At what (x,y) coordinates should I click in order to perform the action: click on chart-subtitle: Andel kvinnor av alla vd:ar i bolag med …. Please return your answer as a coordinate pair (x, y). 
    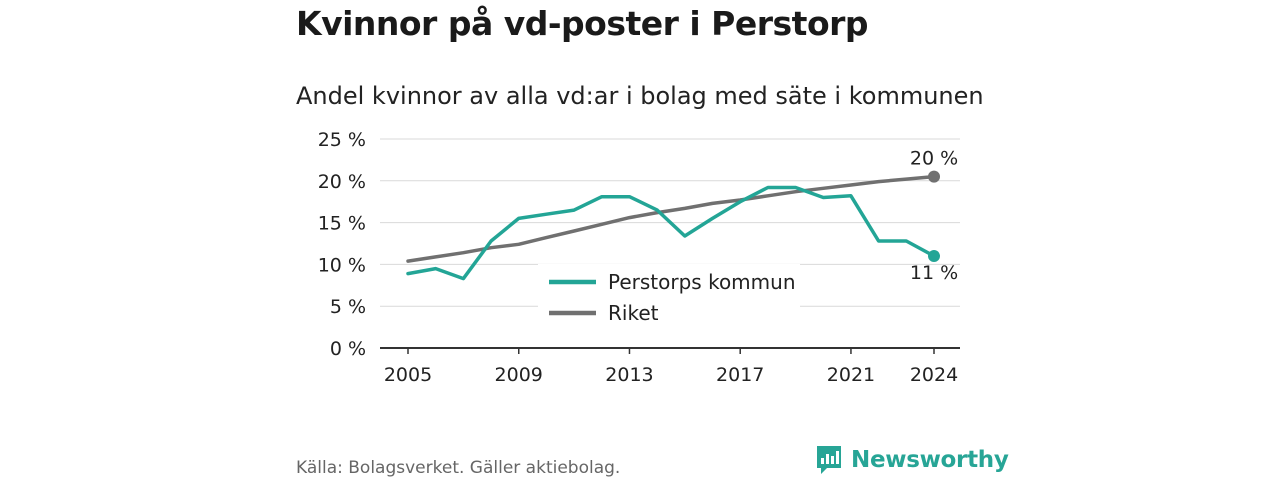
    Looking at the image, I should click on (640, 96).